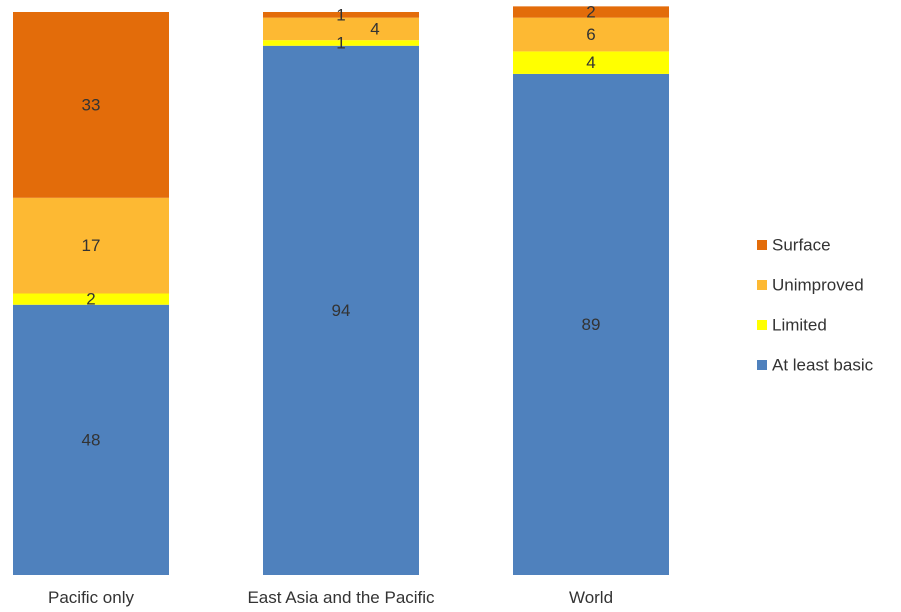 The width and height of the screenshot is (901, 612). I want to click on legend-swatch-at-least-basic, so click(762, 365).